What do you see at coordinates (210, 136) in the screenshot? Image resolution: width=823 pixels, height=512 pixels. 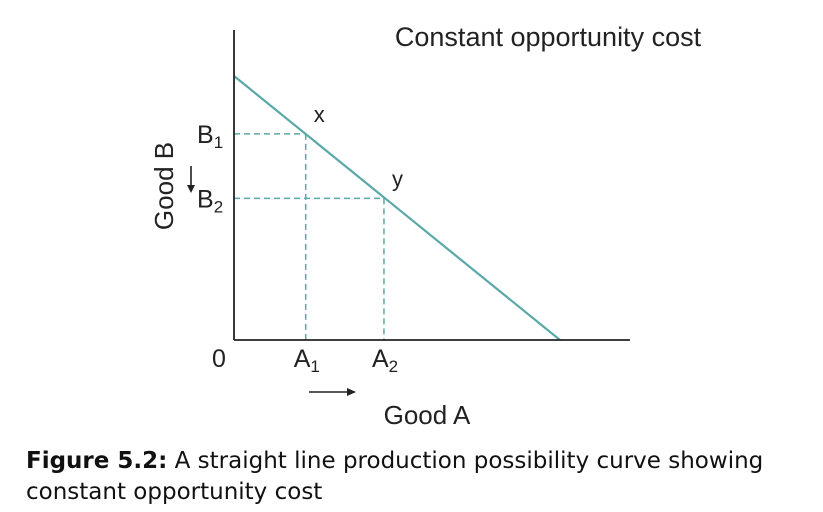 I see `y-tick-label: B1` at bounding box center [210, 136].